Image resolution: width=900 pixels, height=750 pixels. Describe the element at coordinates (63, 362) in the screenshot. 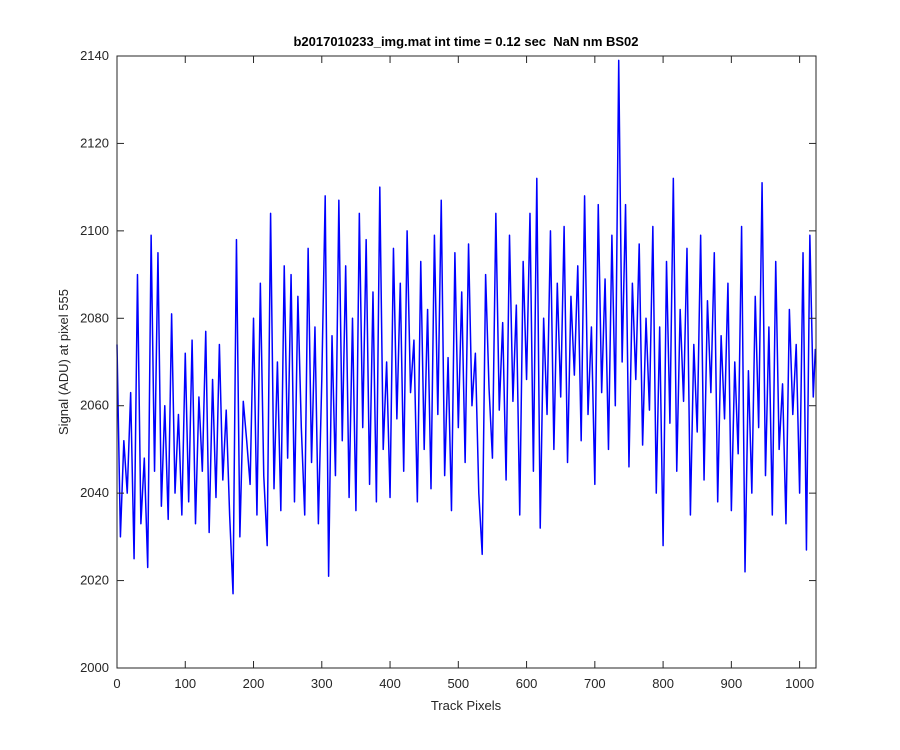

I see `y-axis-label: Signal (ADU) at pixel 555` at that location.